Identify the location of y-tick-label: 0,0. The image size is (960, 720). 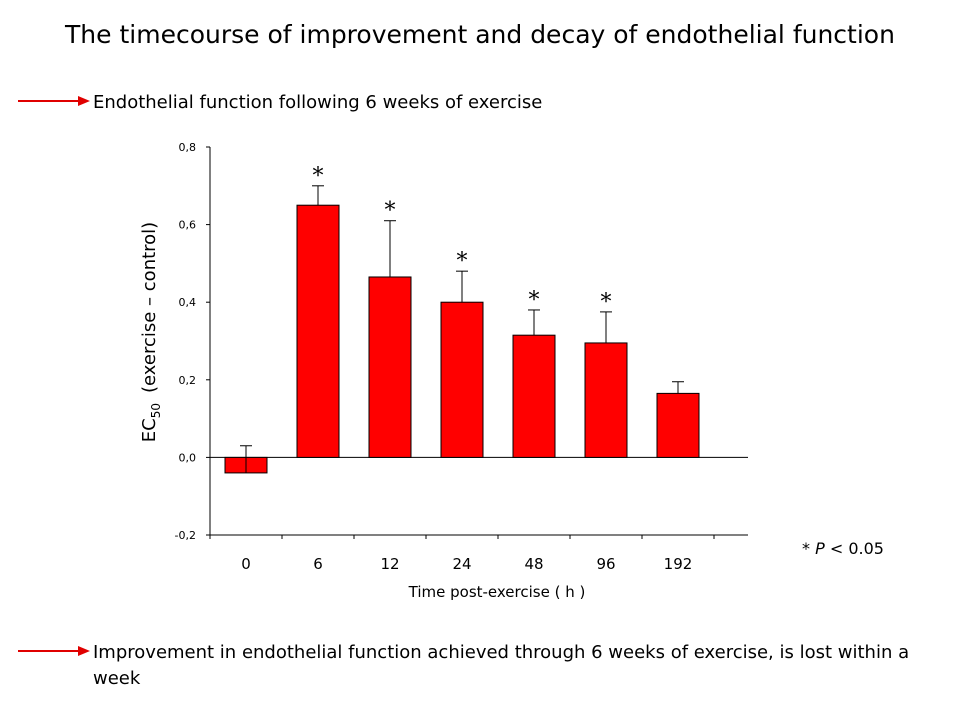
(188, 457).